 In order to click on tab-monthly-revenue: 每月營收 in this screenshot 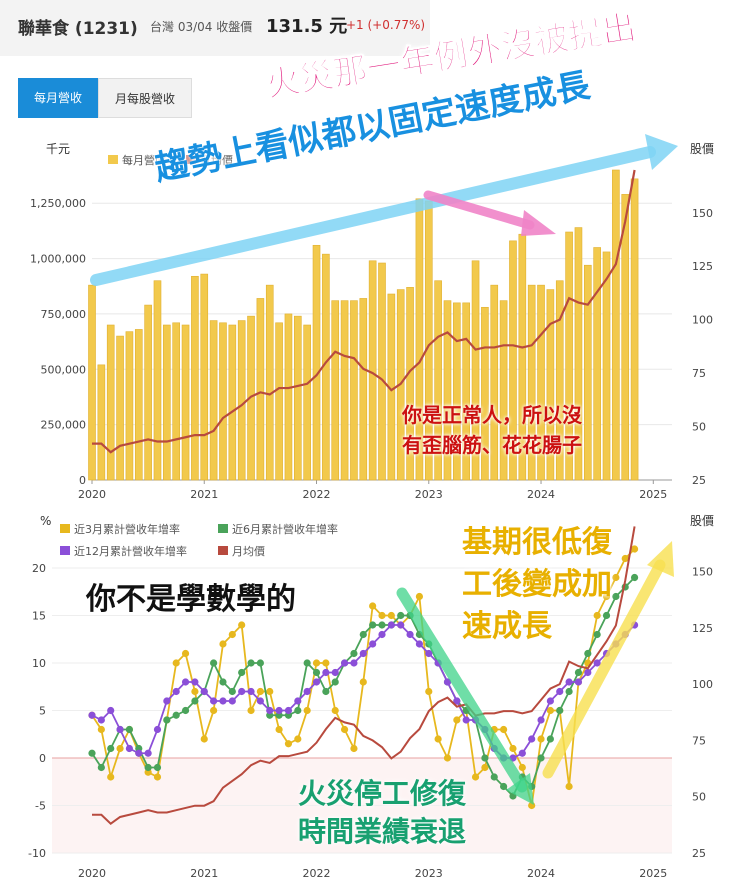, I will do `click(58, 98)`.